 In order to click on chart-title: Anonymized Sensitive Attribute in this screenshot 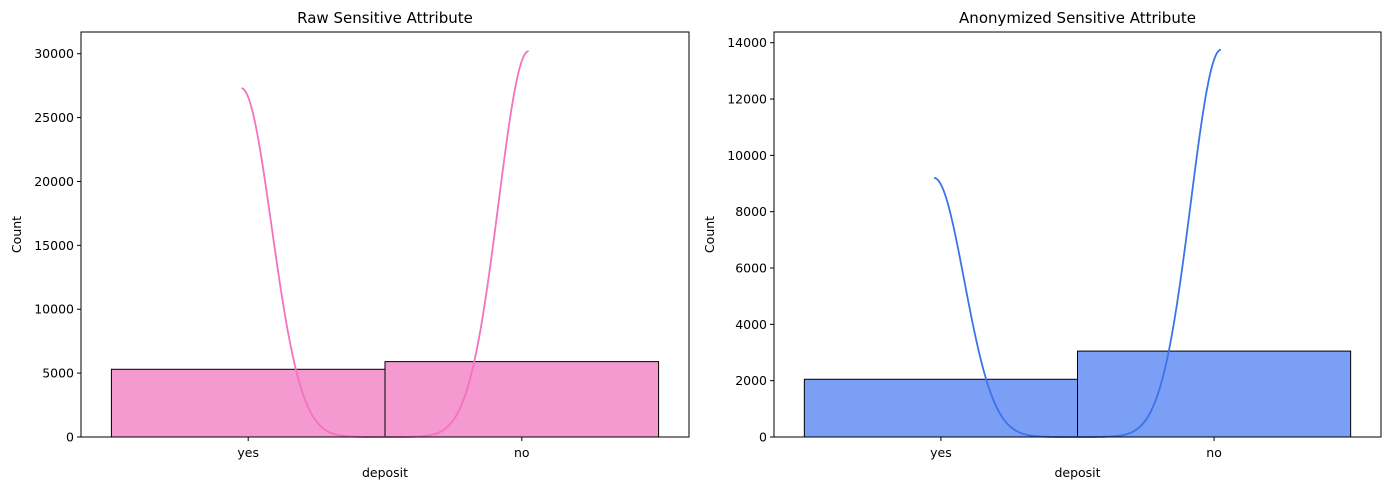, I will do `click(1077, 18)`.